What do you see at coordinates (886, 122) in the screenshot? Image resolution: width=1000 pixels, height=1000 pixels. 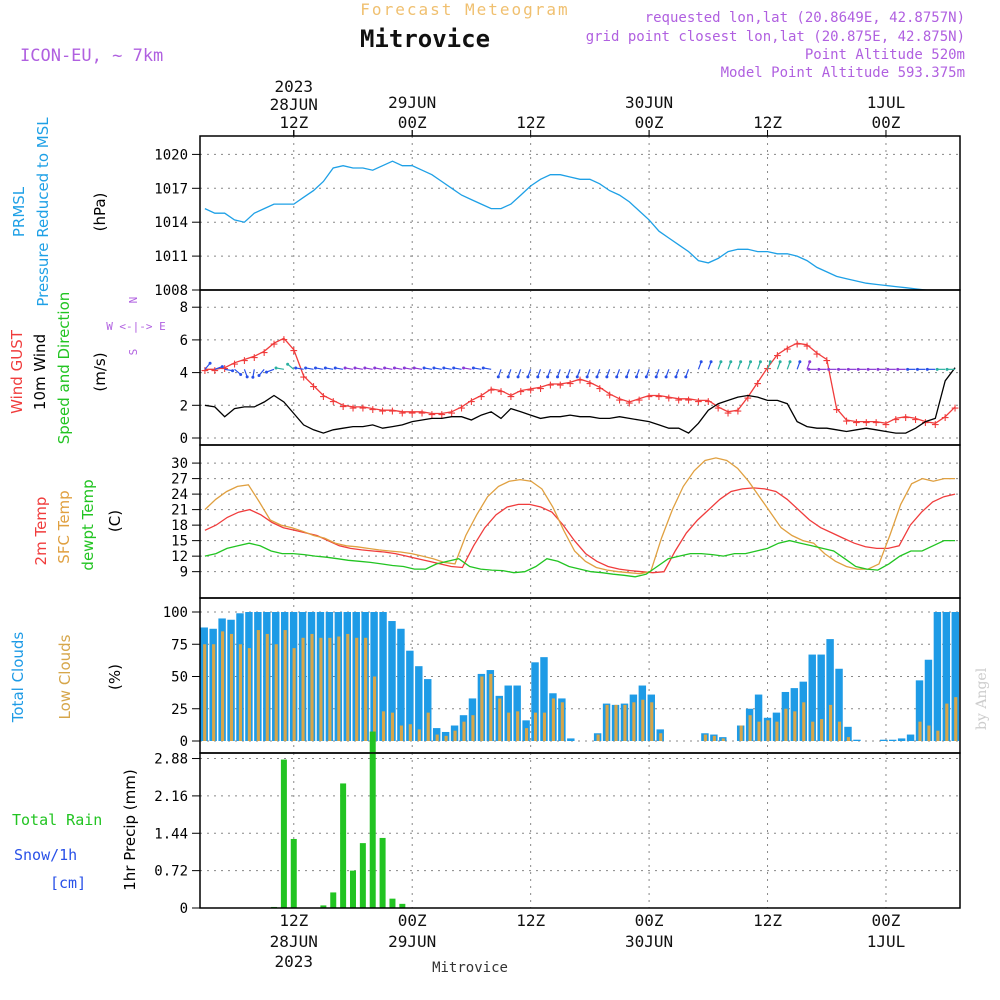 I see `top-time-label: 00Z` at bounding box center [886, 122].